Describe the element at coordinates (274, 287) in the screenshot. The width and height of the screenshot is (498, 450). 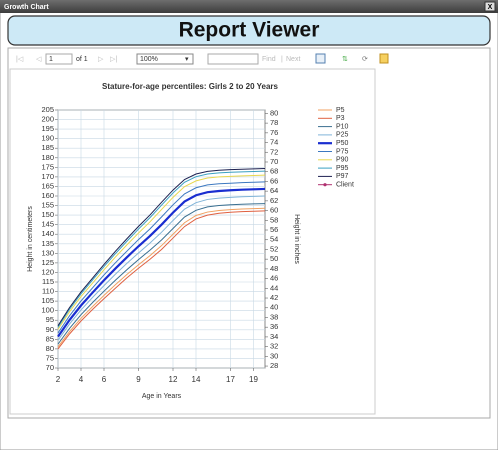
I see `y2-tick-label: 44` at that location.